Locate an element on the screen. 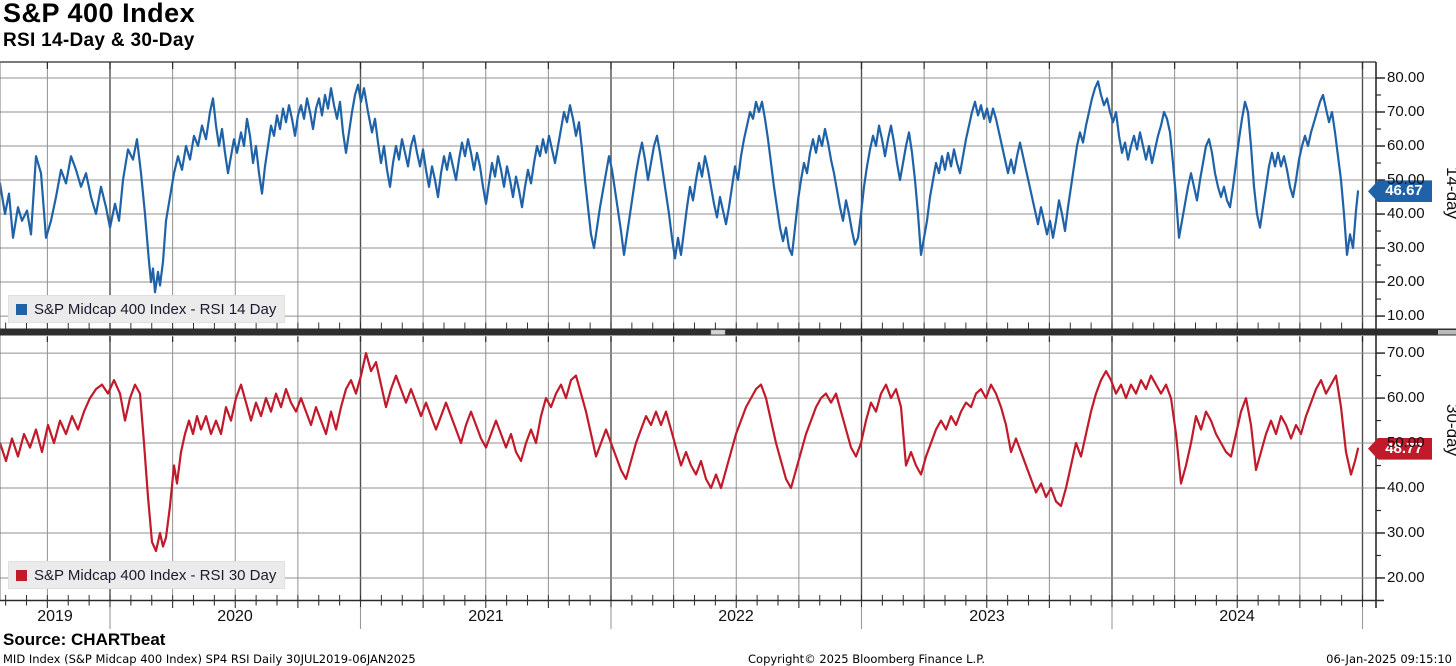 The width and height of the screenshot is (1456, 666). page-title: S&P 400 Index is located at coordinates (99, 14).